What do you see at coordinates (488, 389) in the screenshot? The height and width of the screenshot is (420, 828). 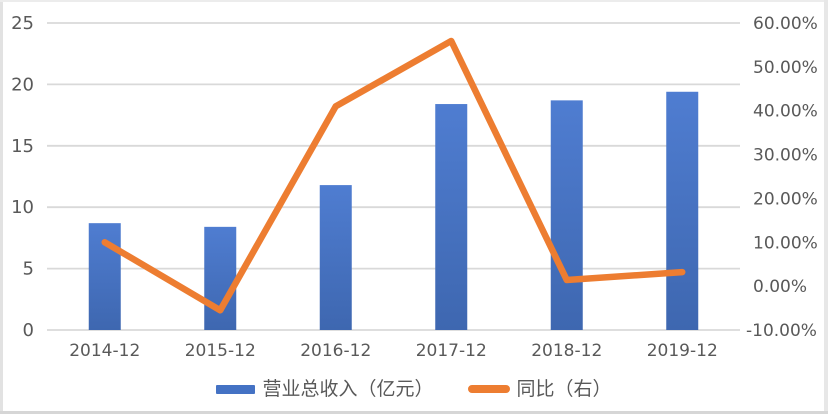 I see `line-series-swatch-icon` at bounding box center [488, 389].